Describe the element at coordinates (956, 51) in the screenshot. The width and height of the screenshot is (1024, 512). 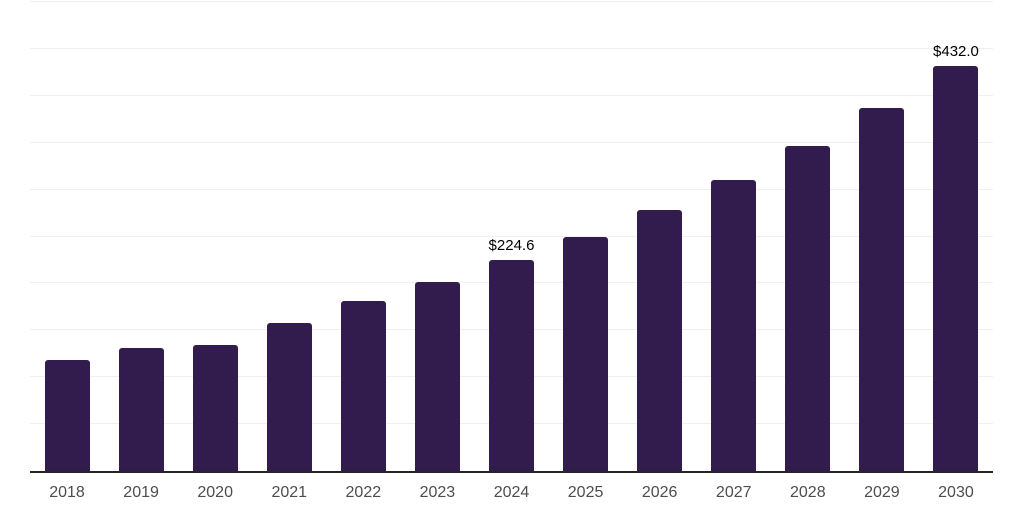
I see `data-label-2030: $432.0` at that location.